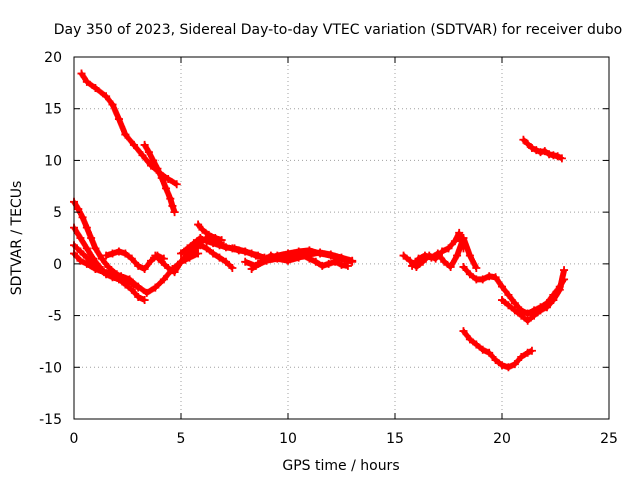 The height and width of the screenshot is (480, 640). Describe the element at coordinates (53, 58) in the screenshot. I see `y-tick-label: 20` at that location.